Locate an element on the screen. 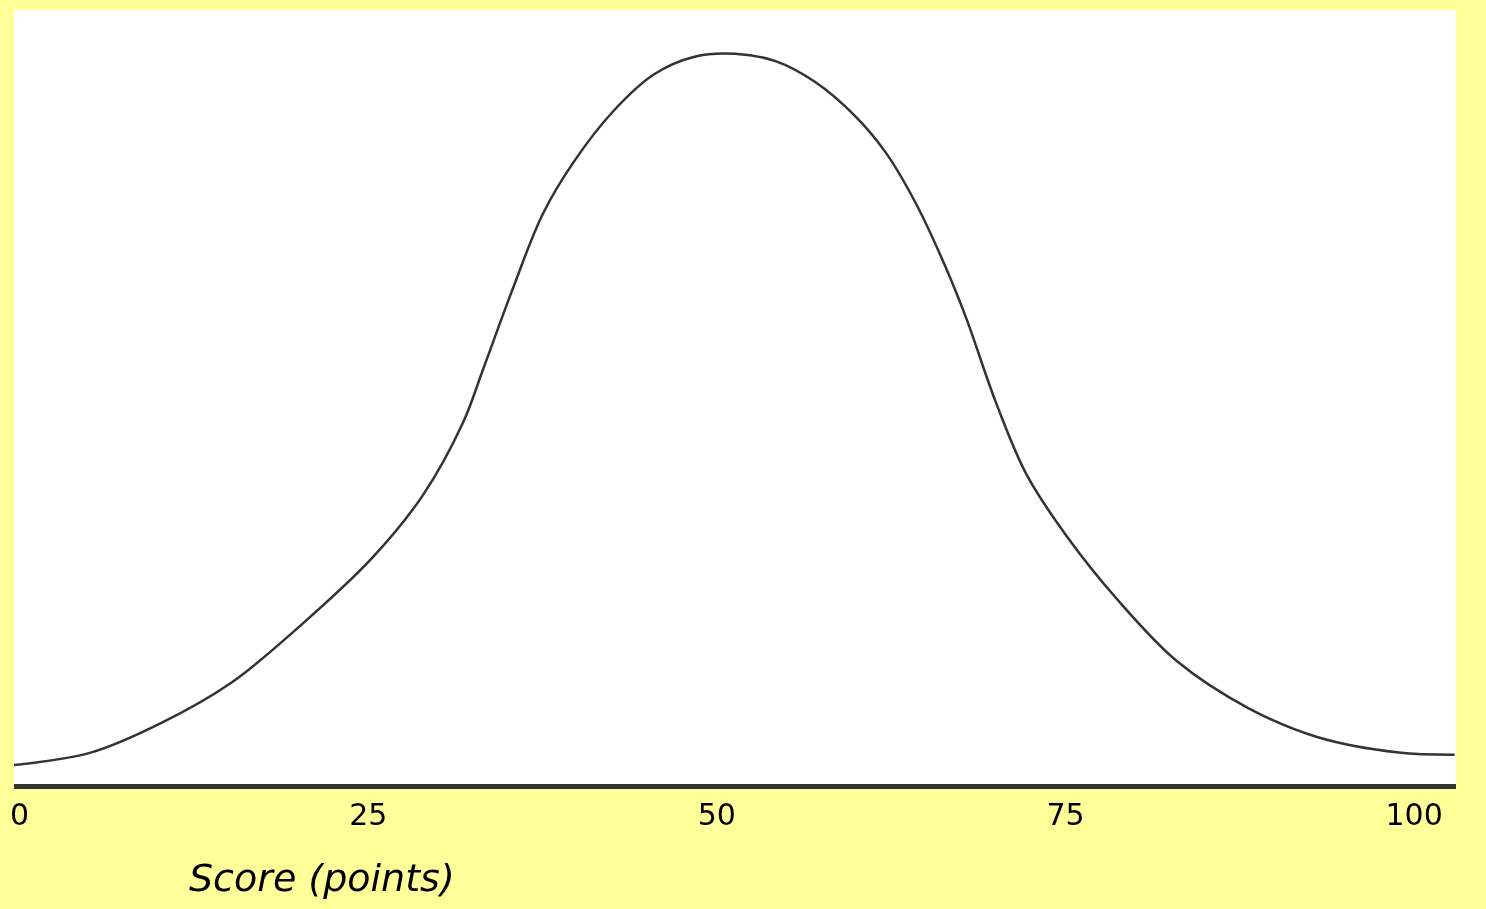 The width and height of the screenshot is (1486, 909). x-axis-title: Score (points) is located at coordinates (322, 878).